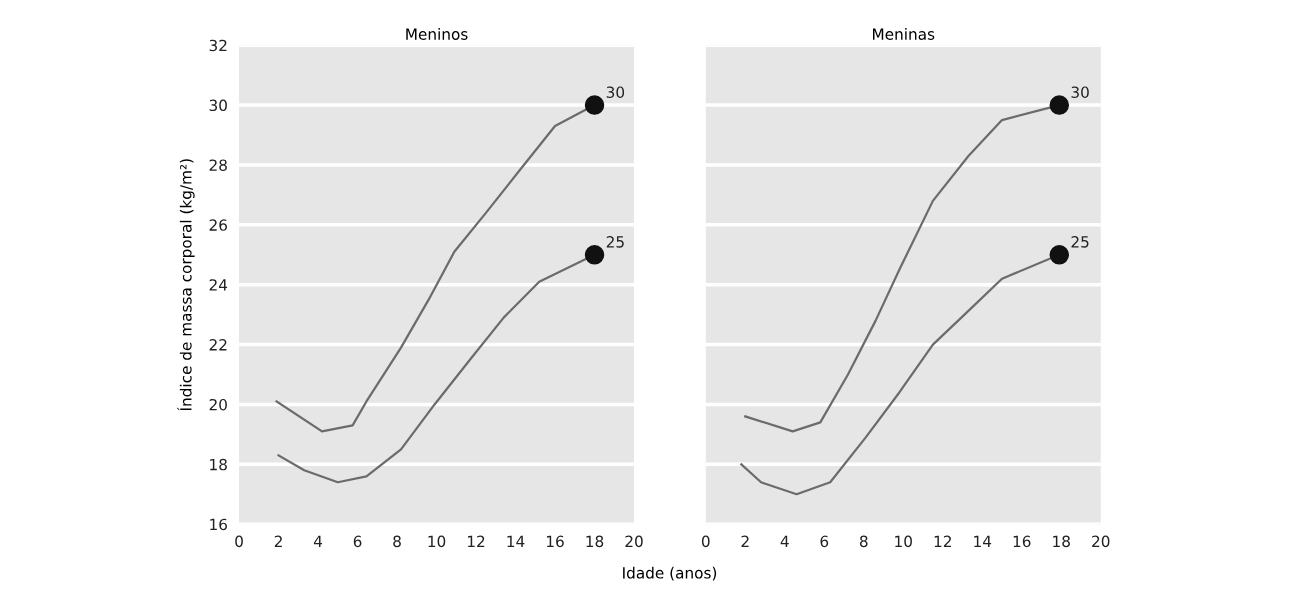 This screenshot has width=1295, height=595. What do you see at coordinates (218, 345) in the screenshot?
I see `y-tick-label: 22` at bounding box center [218, 345].